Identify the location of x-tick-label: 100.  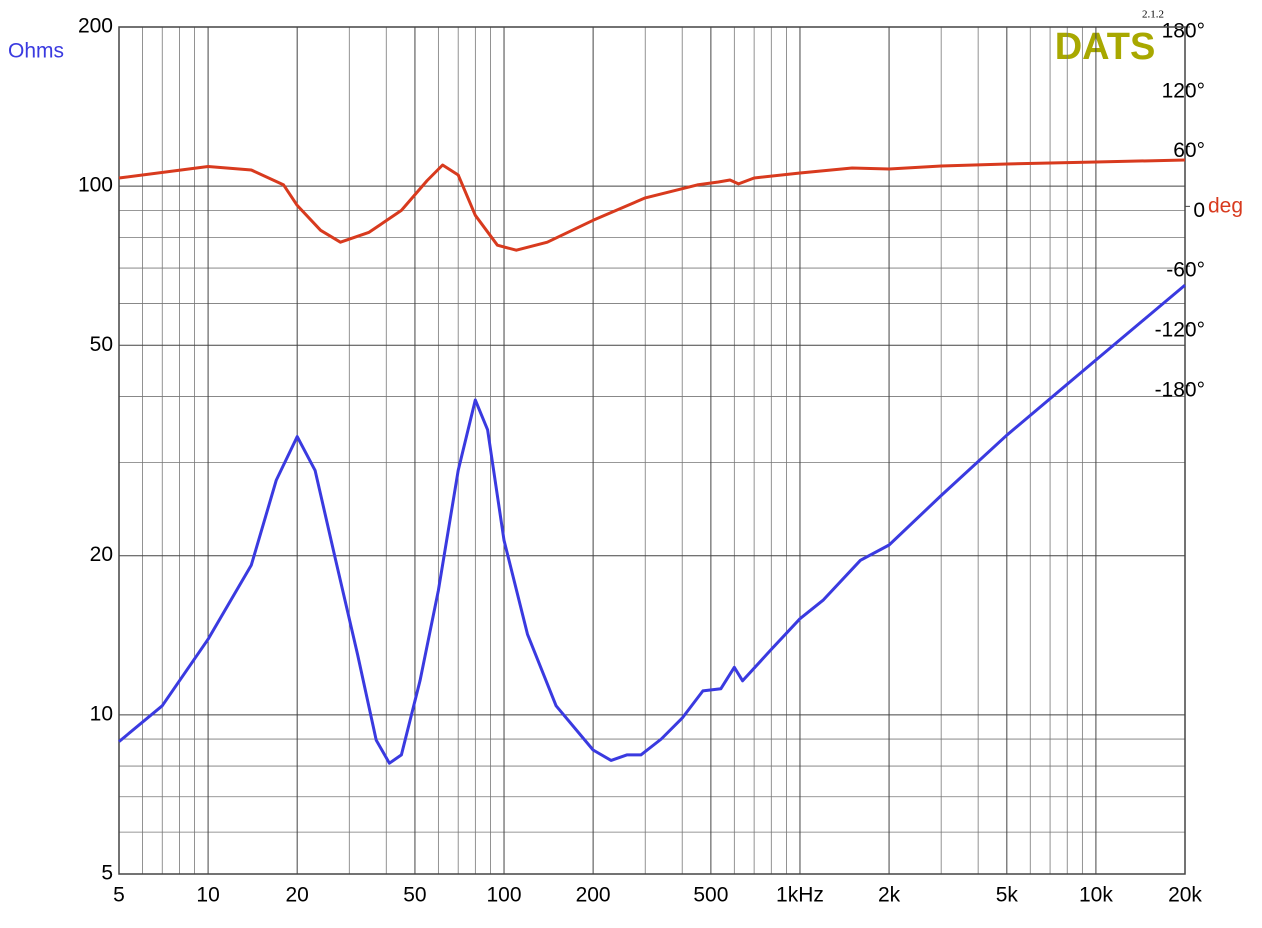
(504, 895).